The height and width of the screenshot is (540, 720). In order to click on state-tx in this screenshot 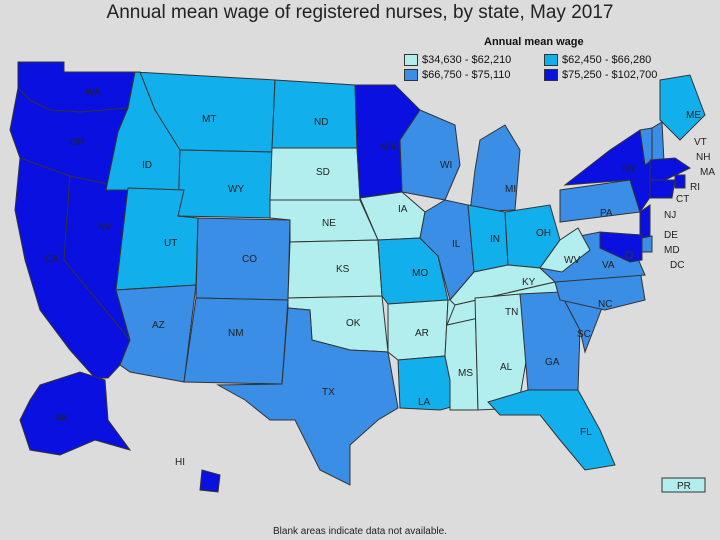, I will do `click(307, 396)`.